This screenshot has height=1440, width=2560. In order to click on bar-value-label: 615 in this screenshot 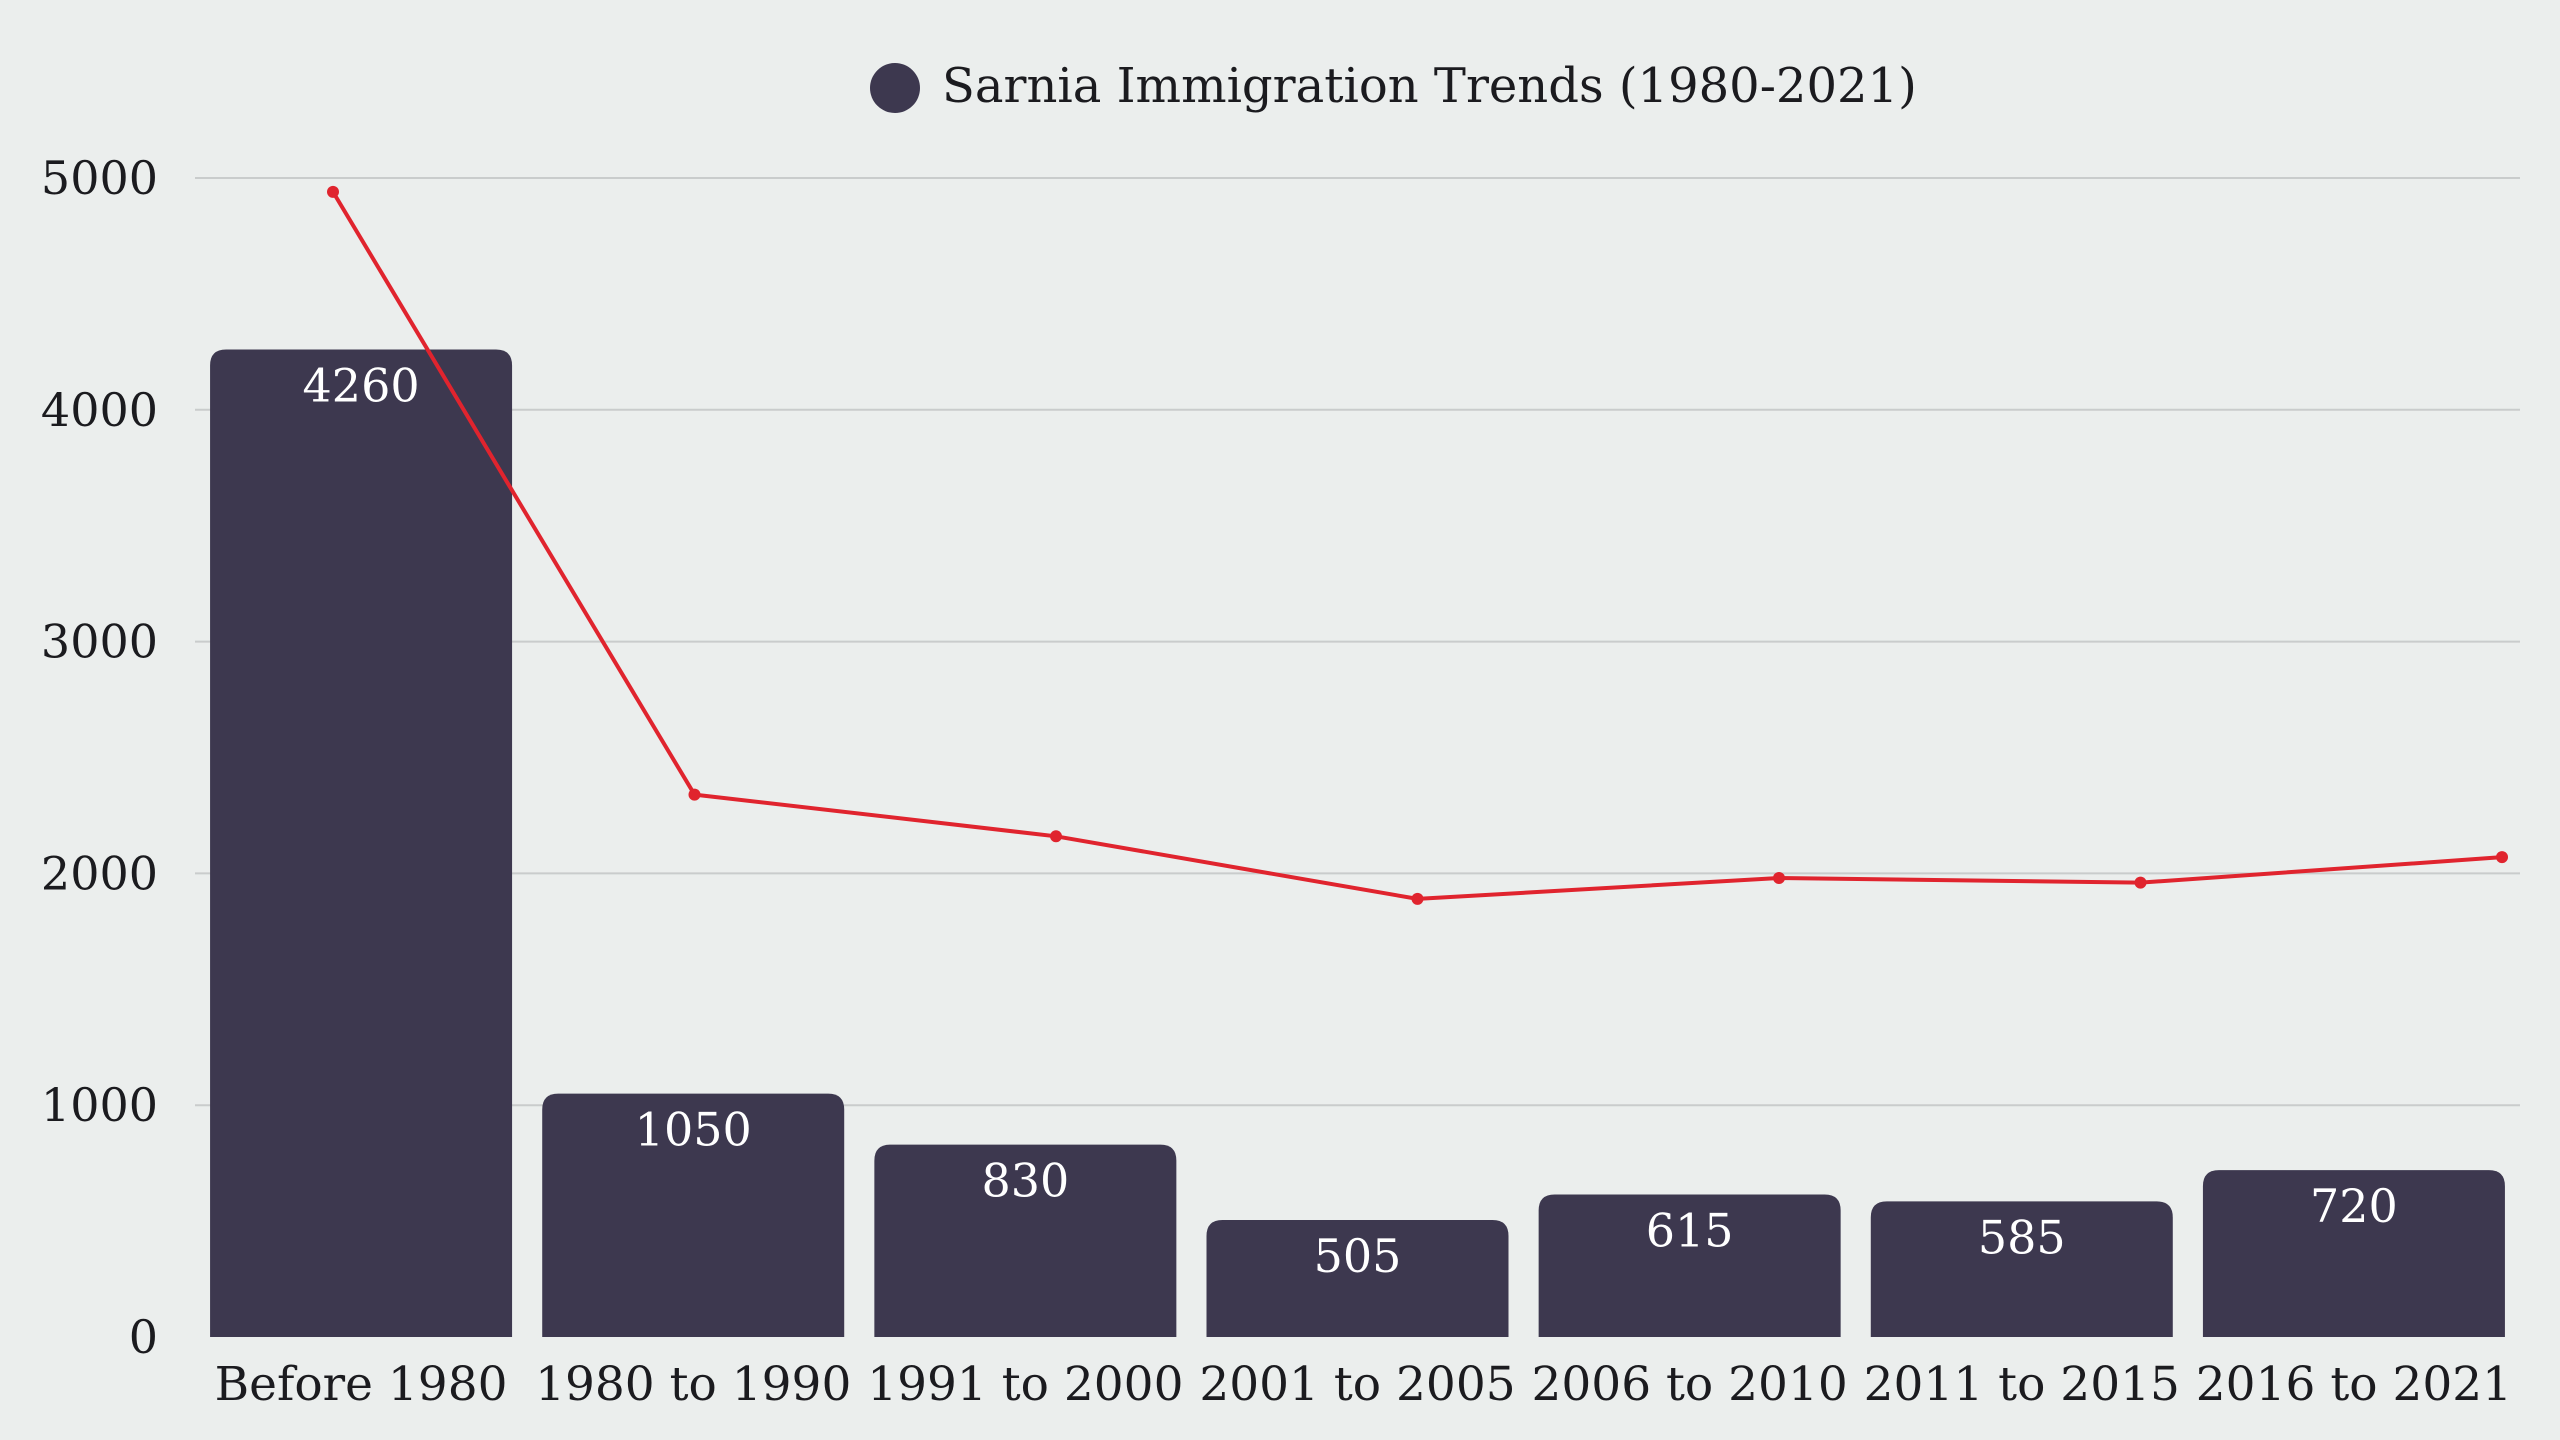, I will do `click(1690, 1230)`.